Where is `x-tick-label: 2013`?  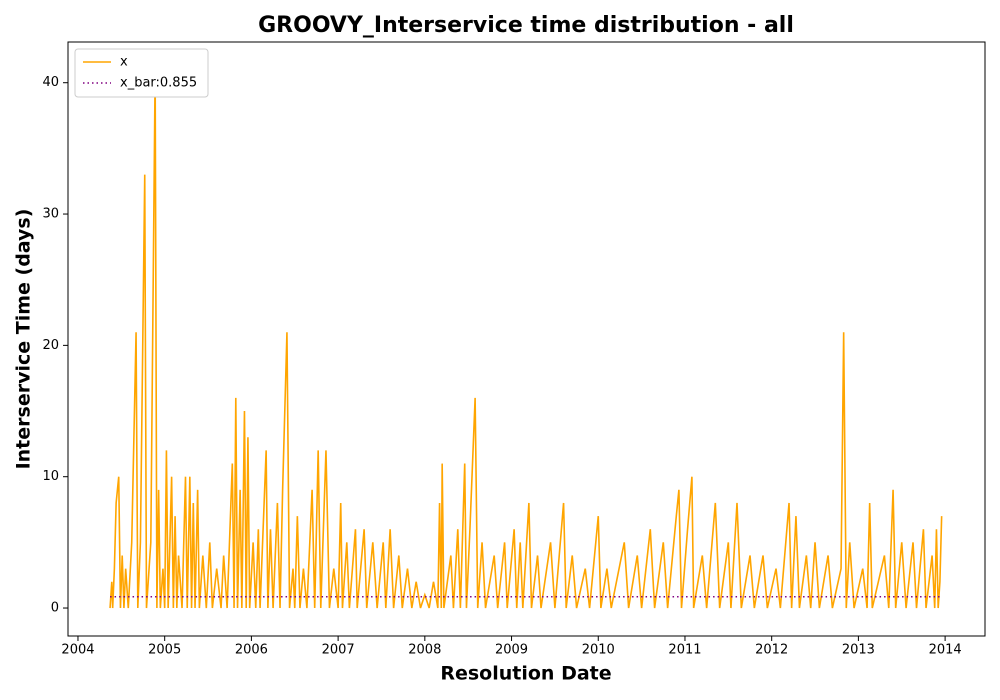
x-tick-label: 2013 is located at coordinates (858, 650).